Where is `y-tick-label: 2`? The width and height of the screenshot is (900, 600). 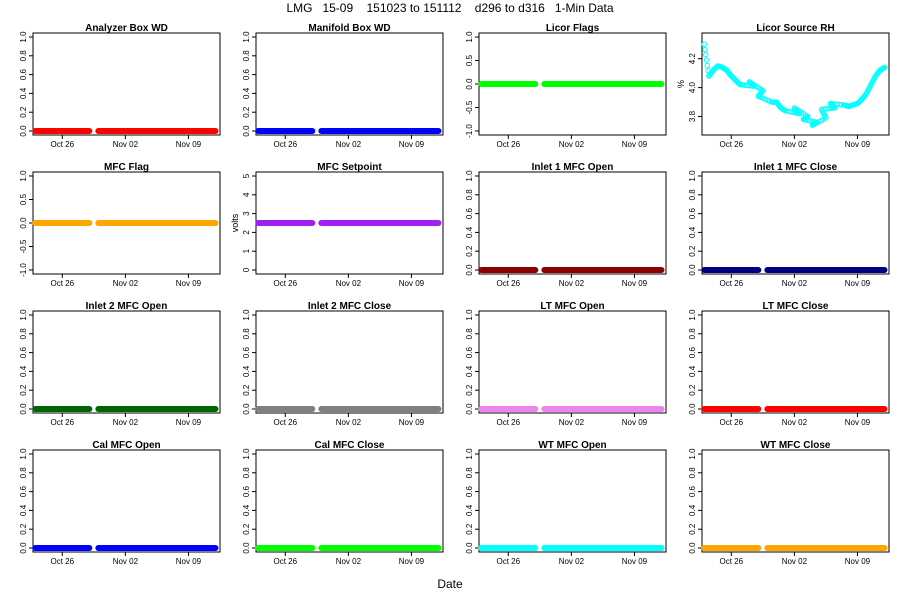
y-tick-label: 2 is located at coordinates (246, 232).